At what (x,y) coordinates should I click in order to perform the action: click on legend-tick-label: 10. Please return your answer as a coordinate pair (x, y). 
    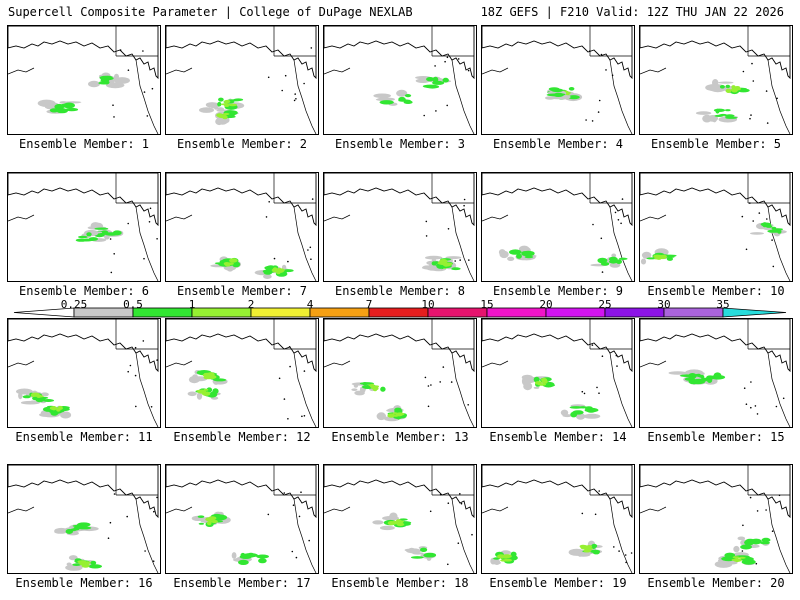
    Looking at the image, I should click on (428, 304).